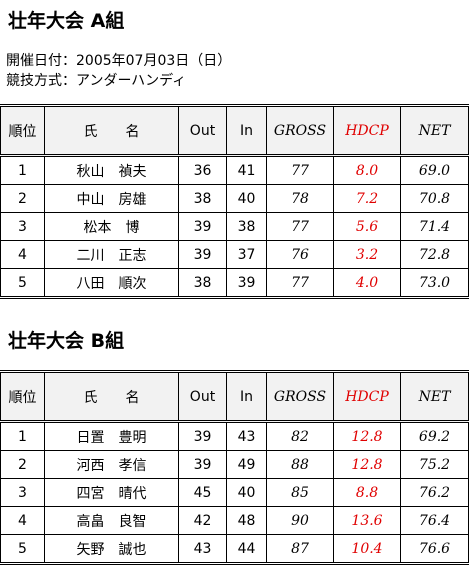 The image size is (470, 566). What do you see at coordinates (434, 549) in the screenshot?
I see `cell: 76.6` at bounding box center [434, 549].